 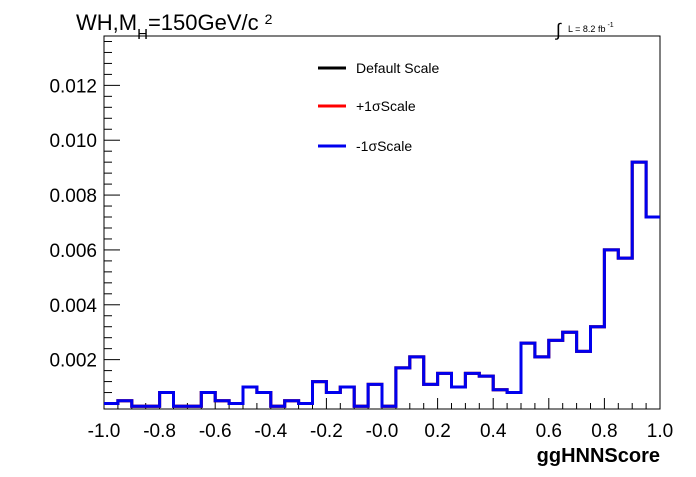 I want to click on lumi-integral: ∫, so click(x=558, y=30).